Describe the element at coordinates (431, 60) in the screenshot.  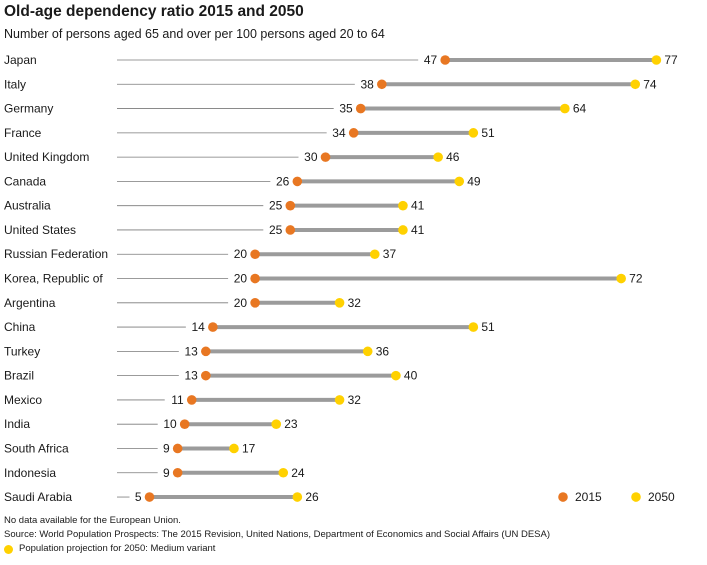
I see `value-label-2015: 47` at that location.